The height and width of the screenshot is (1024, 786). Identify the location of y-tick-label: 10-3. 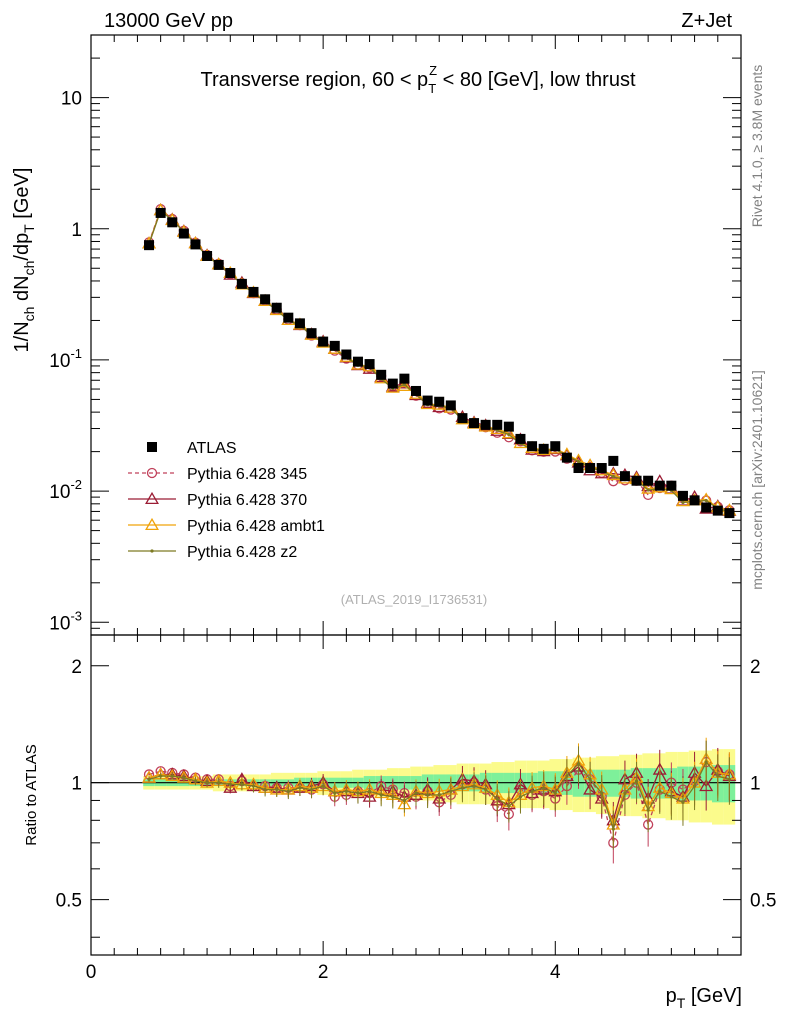
(65, 621).